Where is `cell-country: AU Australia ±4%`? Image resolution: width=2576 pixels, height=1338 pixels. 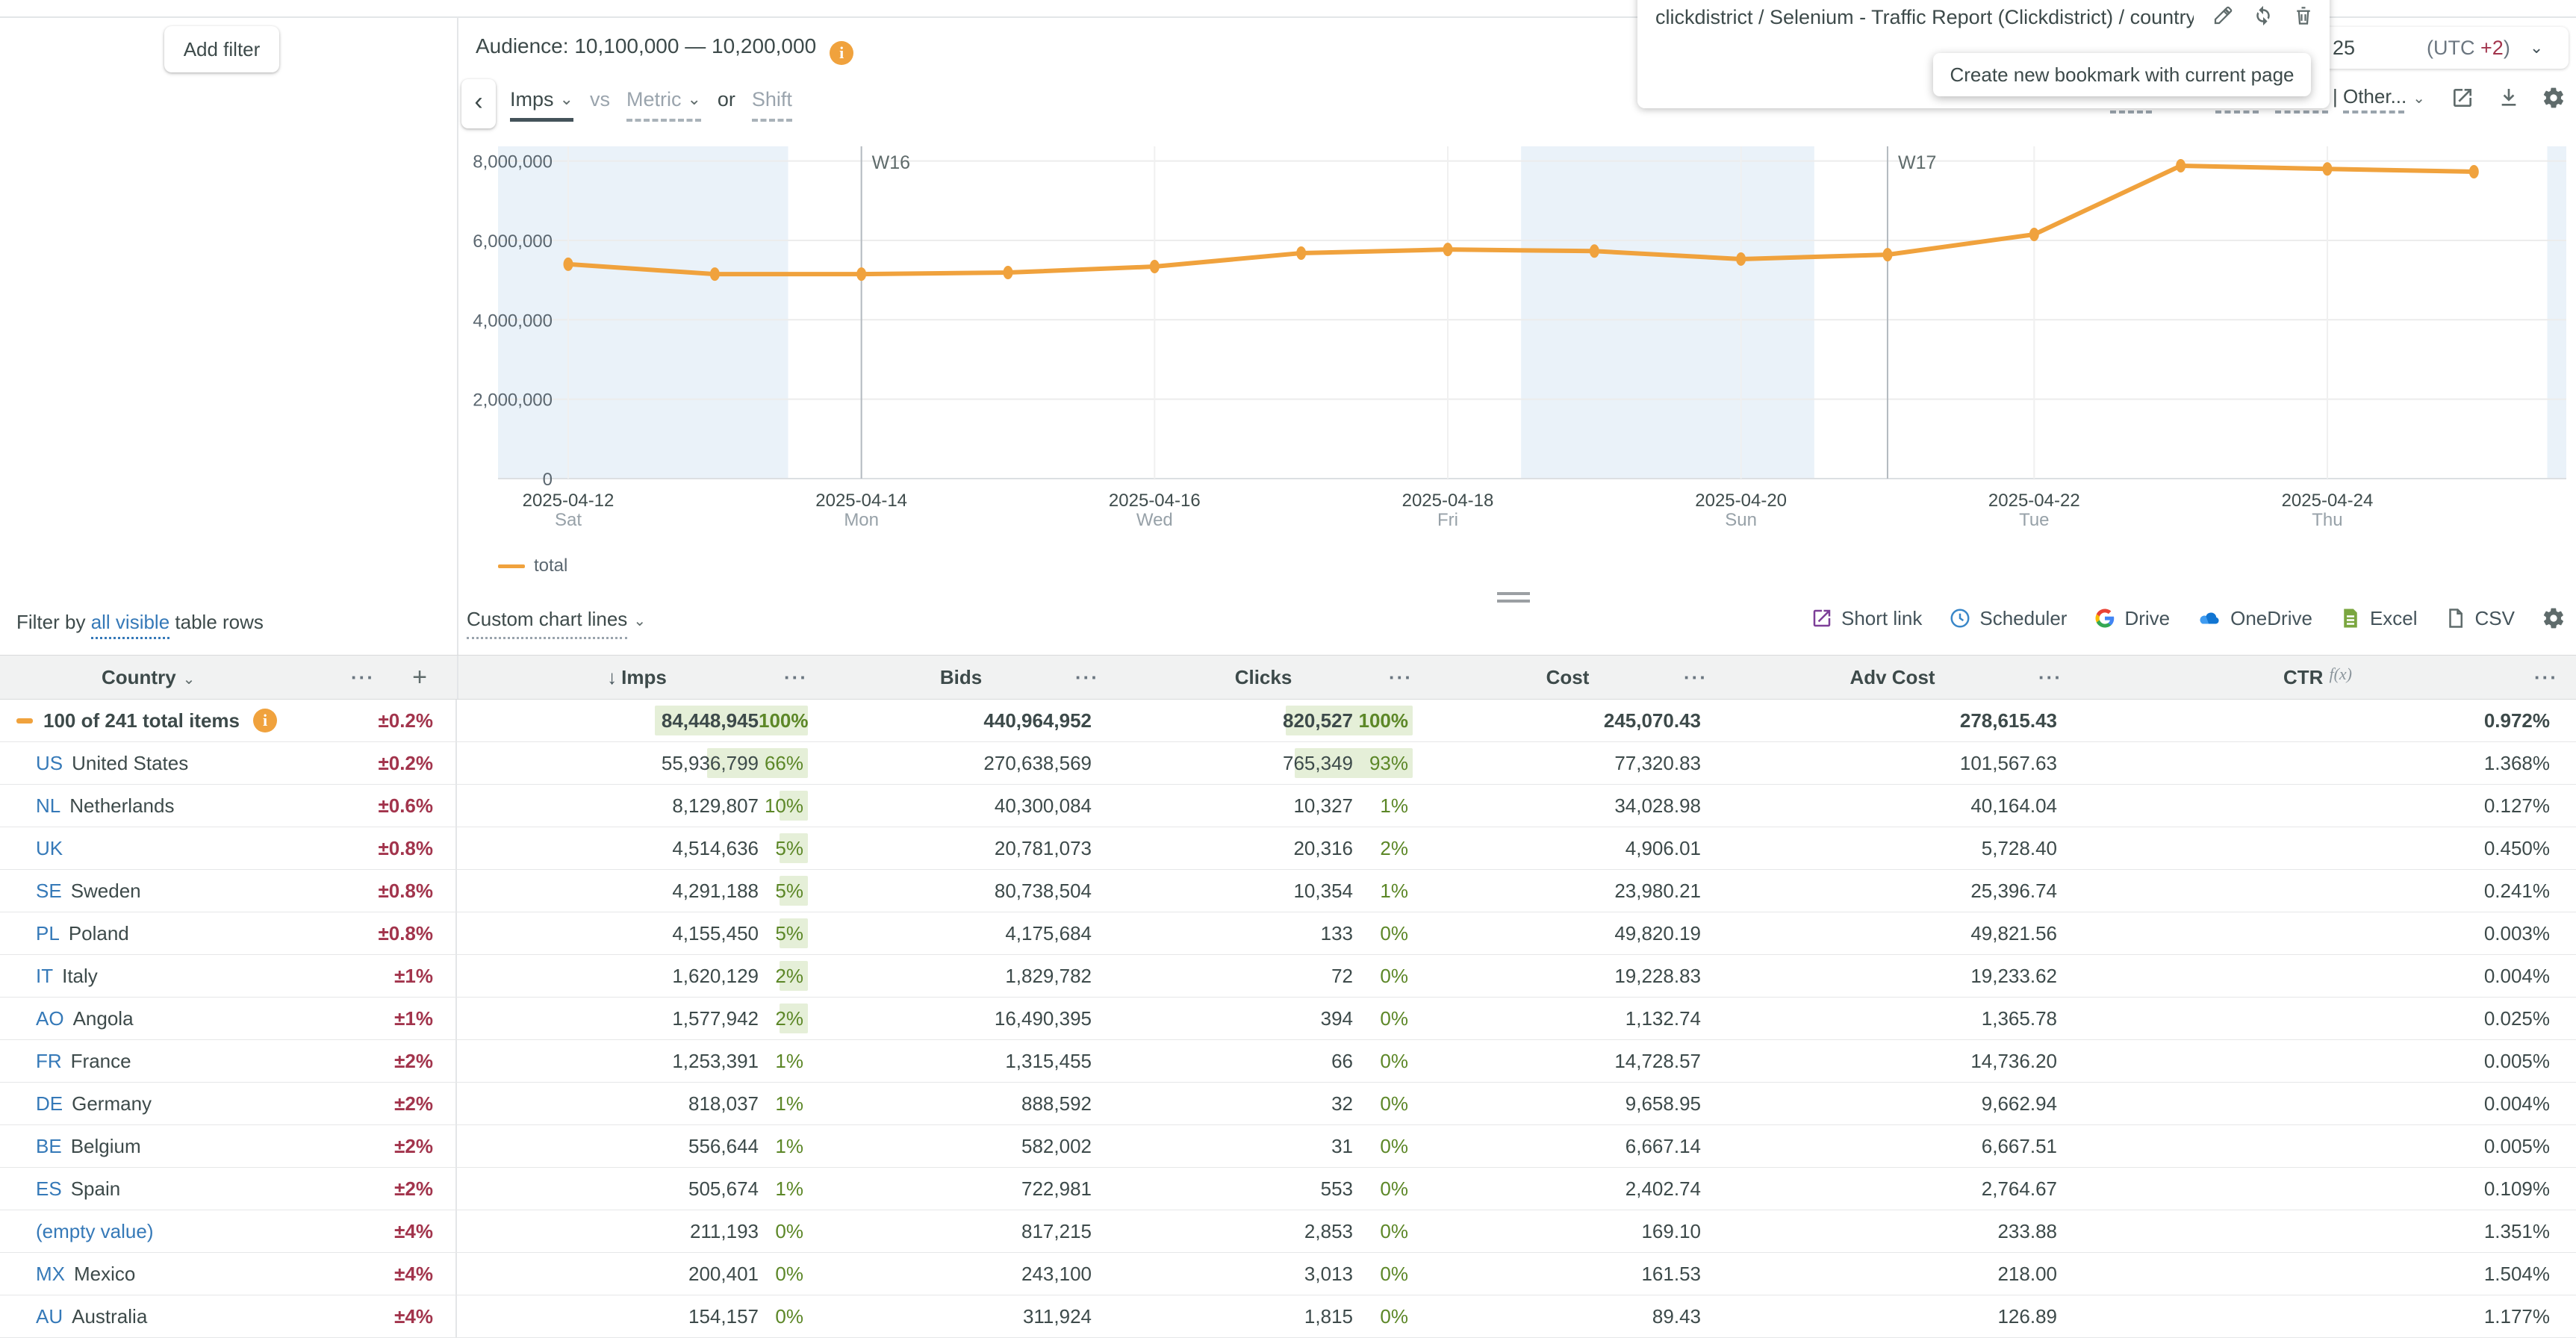
cell-country: AU Australia ±4% is located at coordinates (228, 1316).